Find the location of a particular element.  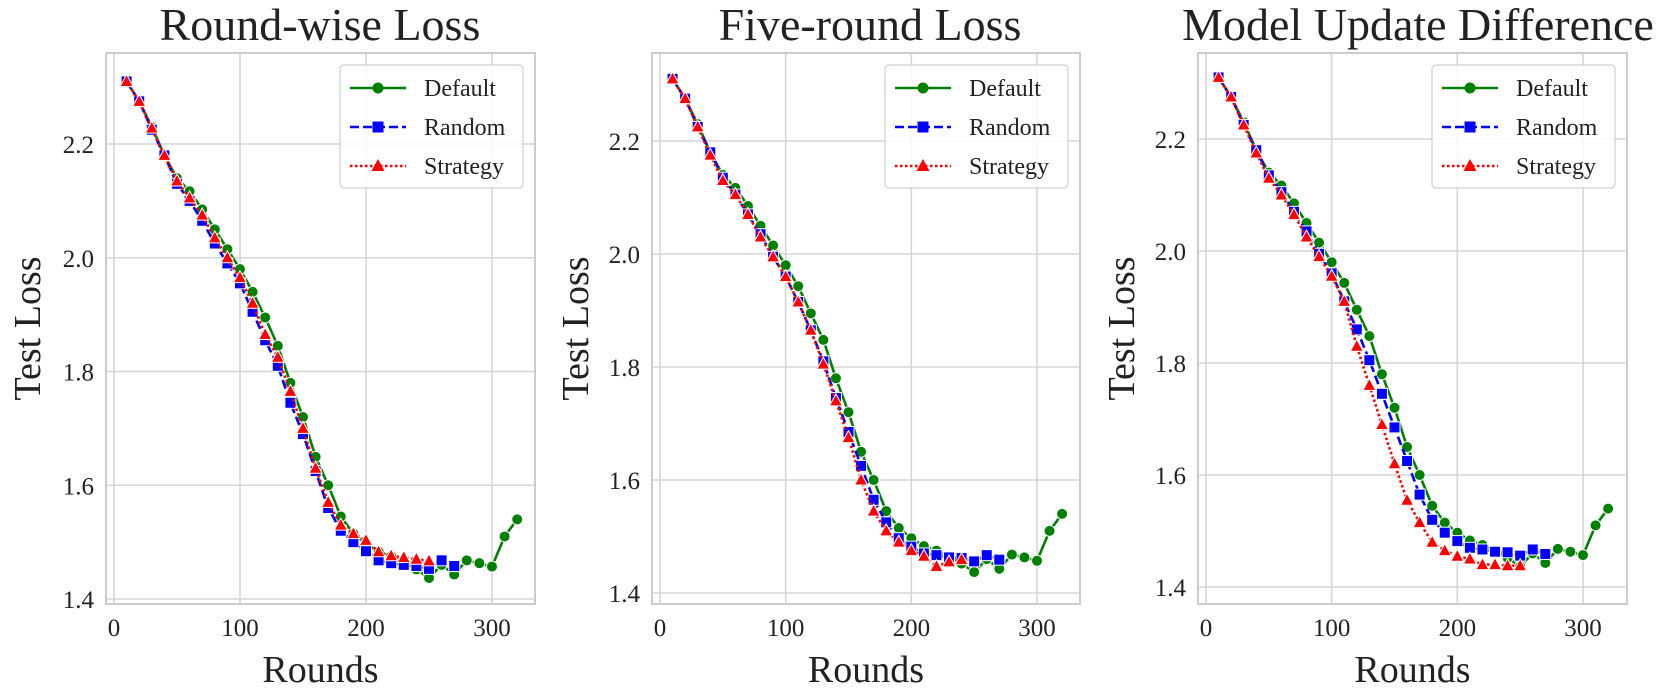

chart-title: Round-wise Loss is located at coordinates (320, 25).